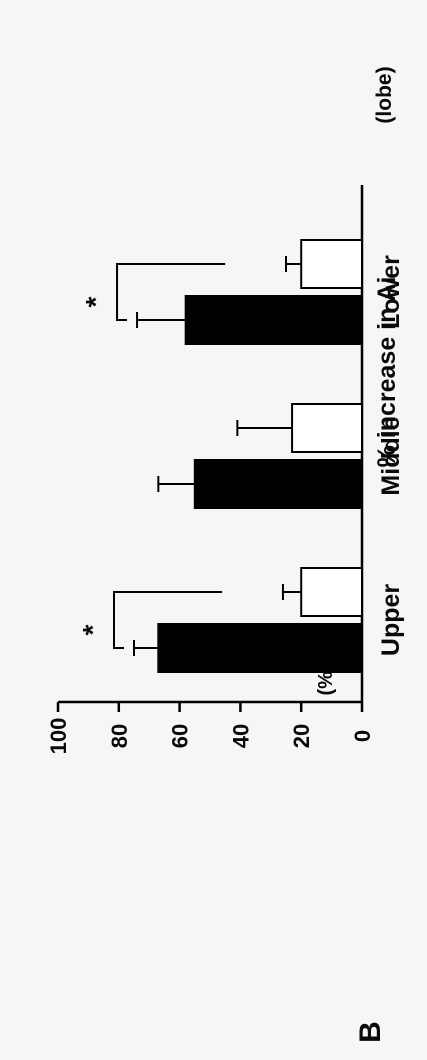 The image size is (427, 1060). What do you see at coordinates (301, 736) in the screenshot?
I see `value-tick-label: 20` at bounding box center [301, 736].